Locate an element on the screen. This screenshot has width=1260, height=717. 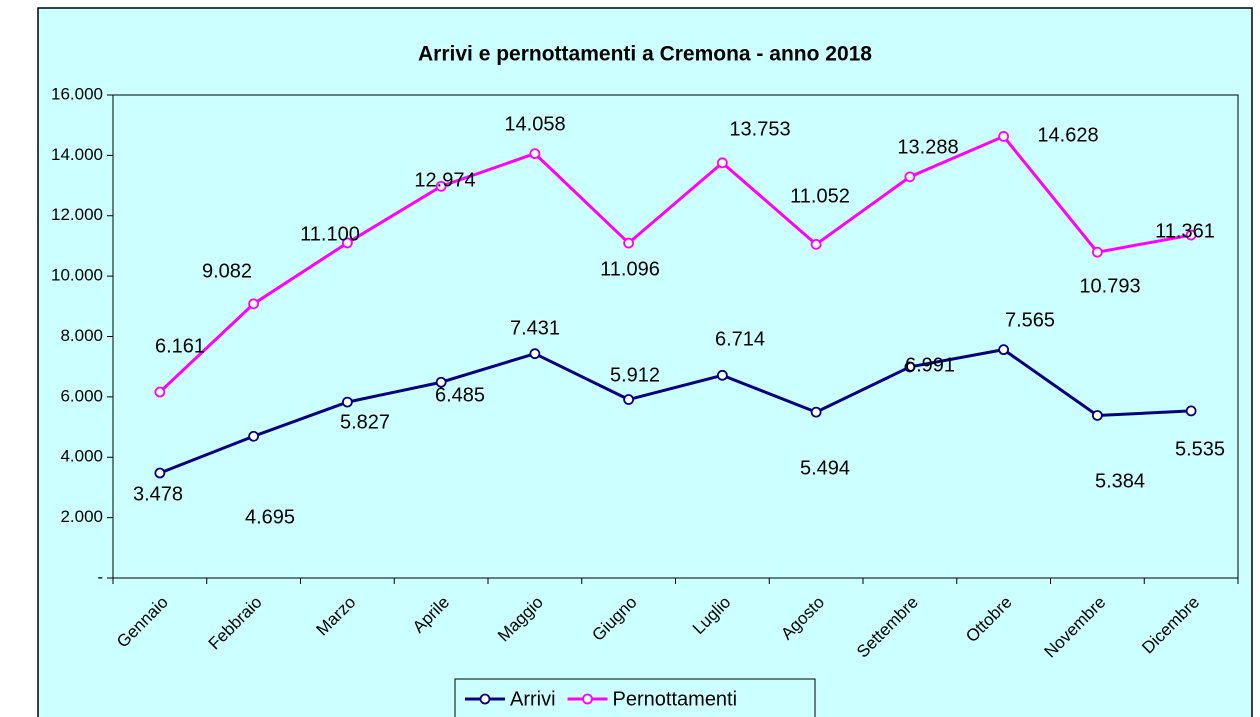
data-label: 12.974 is located at coordinates (444, 180).